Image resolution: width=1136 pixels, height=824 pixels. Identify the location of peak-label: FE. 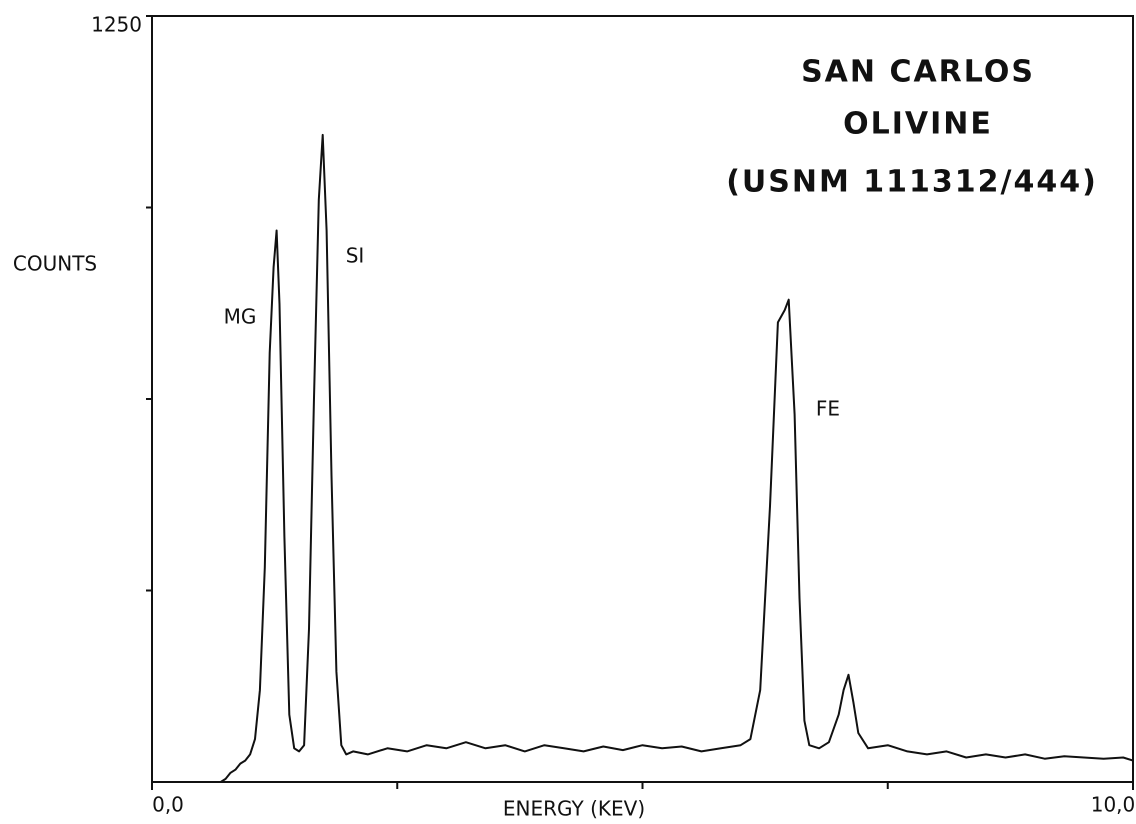
(828, 409).